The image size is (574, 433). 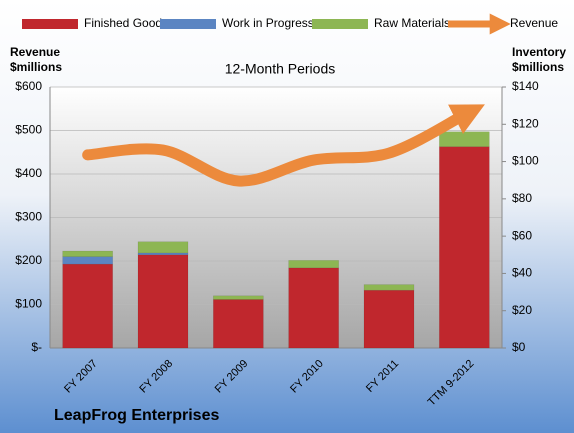 I want to click on y2-tick-label: $120, so click(x=525, y=123).